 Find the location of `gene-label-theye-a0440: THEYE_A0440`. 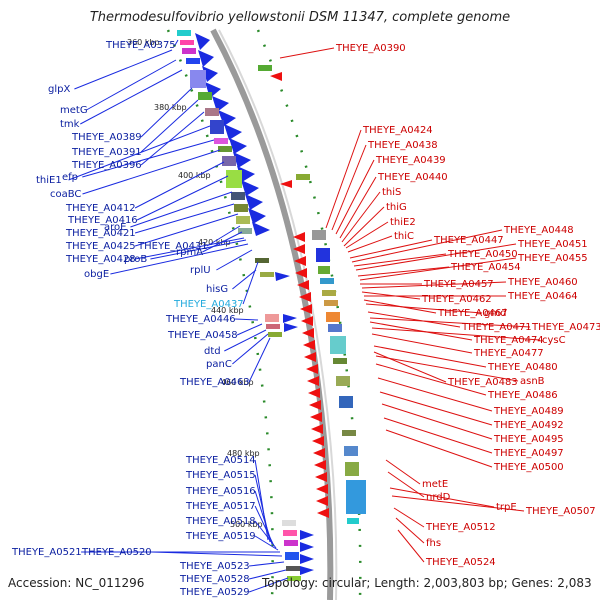

gene-label-theye-a0440: THEYE_A0440 is located at coordinates (412, 177).